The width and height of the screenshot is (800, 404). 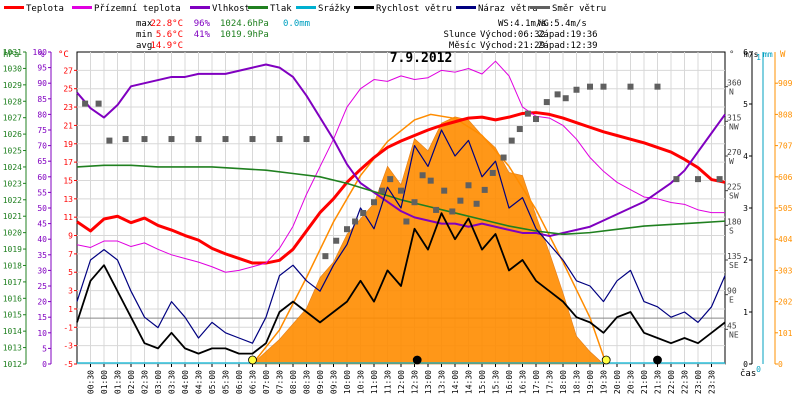 I want to click on axis-label-wind: m/s, so click(x=751, y=54).